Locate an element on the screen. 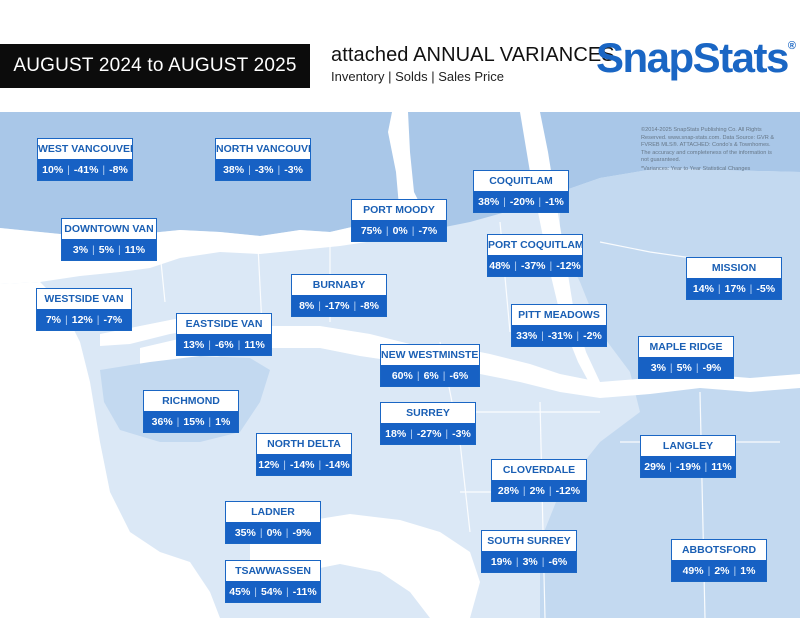 The width and height of the screenshot is (800, 618). solds-variance: -31% is located at coordinates (560, 335).